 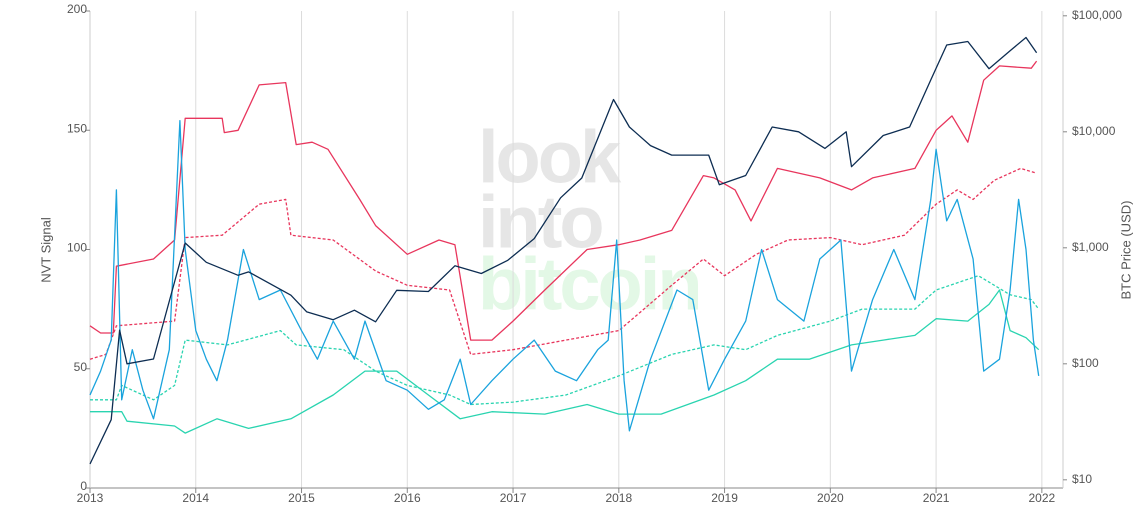 What do you see at coordinates (830, 498) in the screenshot?
I see `x-tick-label: 2020` at bounding box center [830, 498].